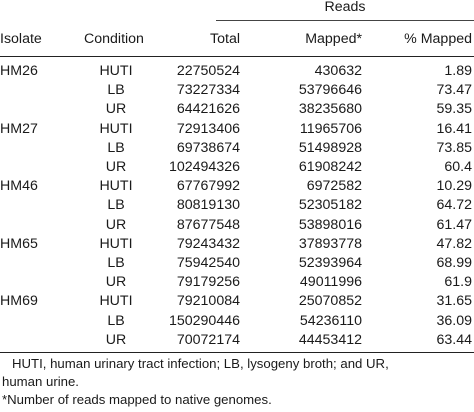 The height and width of the screenshot is (412, 474). I want to click on cell-mapped: 52393964, so click(330, 263).